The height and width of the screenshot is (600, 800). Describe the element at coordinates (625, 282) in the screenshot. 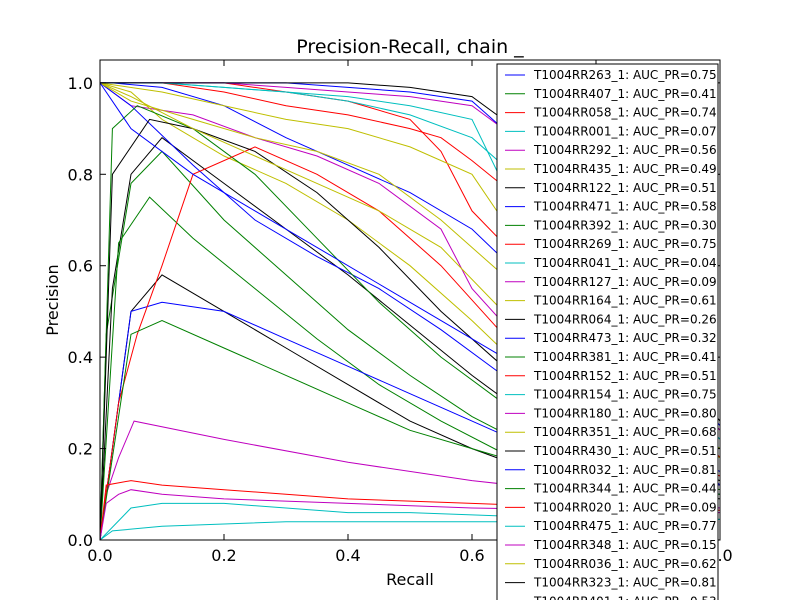

I see `legend-entry: T1004RR127_1: AUC_PR=0.09` at that location.